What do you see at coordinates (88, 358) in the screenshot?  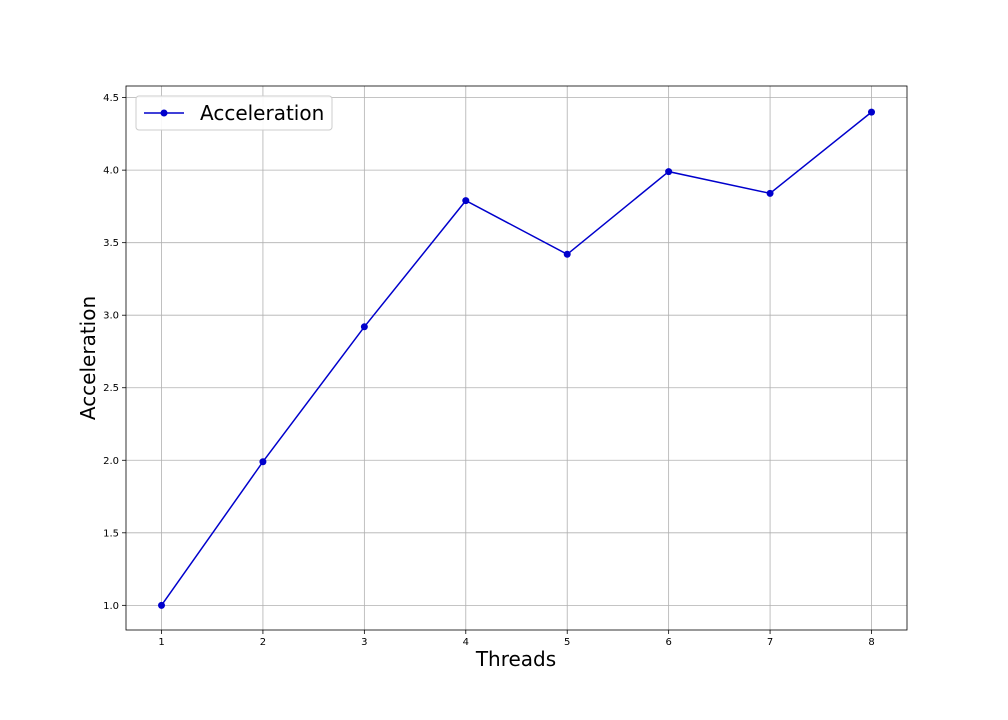 I see `y-axis-label: Acceleration` at bounding box center [88, 358].